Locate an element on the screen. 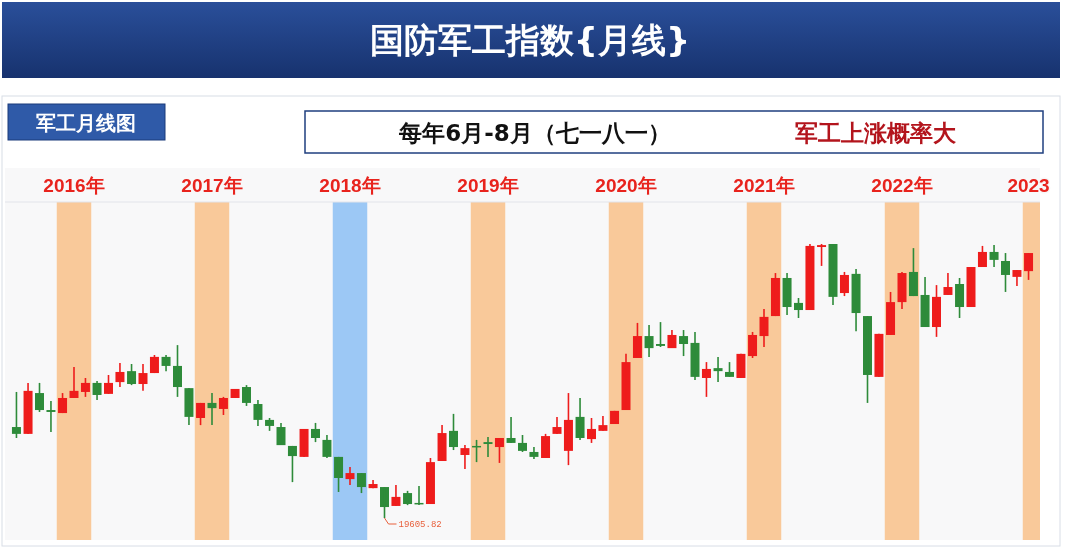 The width and height of the screenshot is (1068, 547). x-tick-label: 2020年 is located at coordinates (626, 185).